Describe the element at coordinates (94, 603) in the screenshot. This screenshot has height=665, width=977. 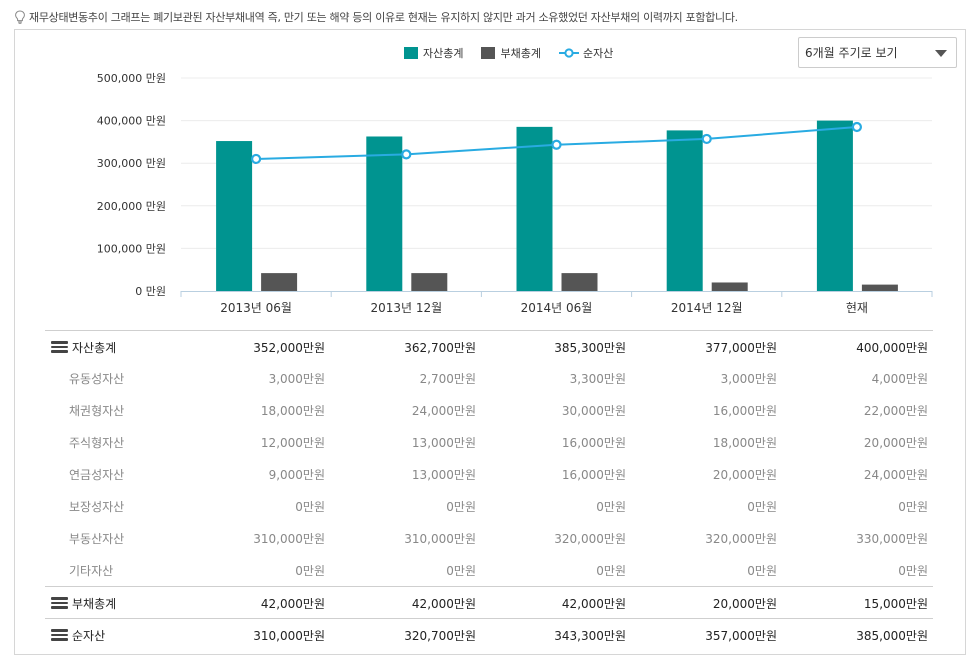
I see `row-label-text: 부채총계` at that location.